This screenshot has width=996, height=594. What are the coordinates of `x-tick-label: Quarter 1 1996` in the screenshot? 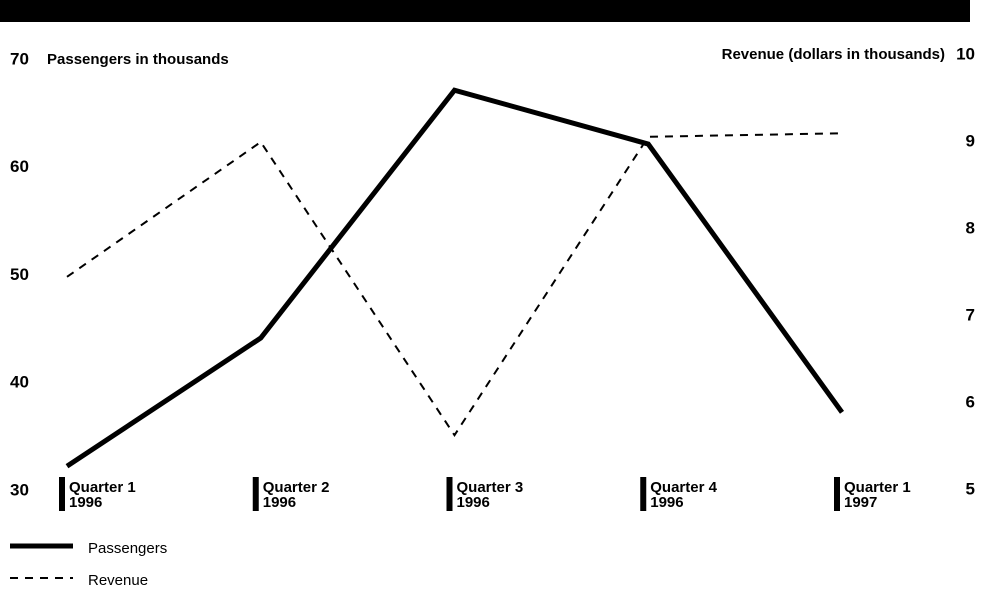 It's located at (102, 495).